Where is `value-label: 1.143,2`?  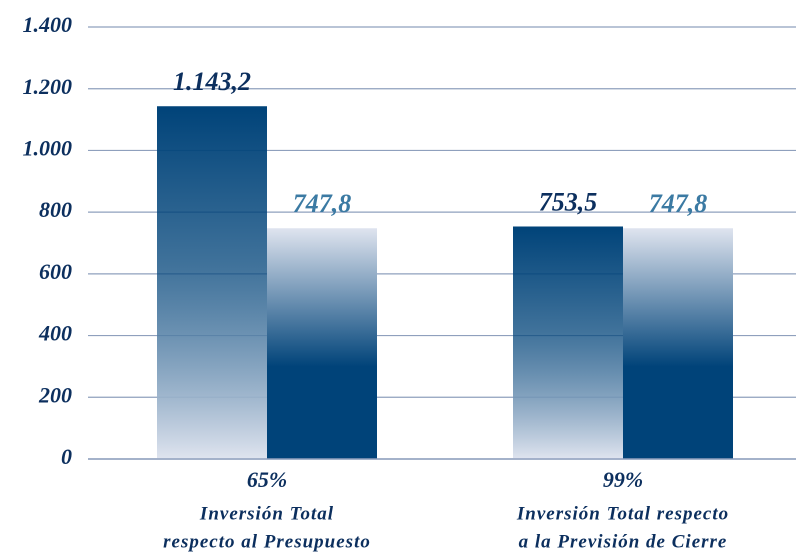
value-label: 1.143,2 is located at coordinates (212, 81).